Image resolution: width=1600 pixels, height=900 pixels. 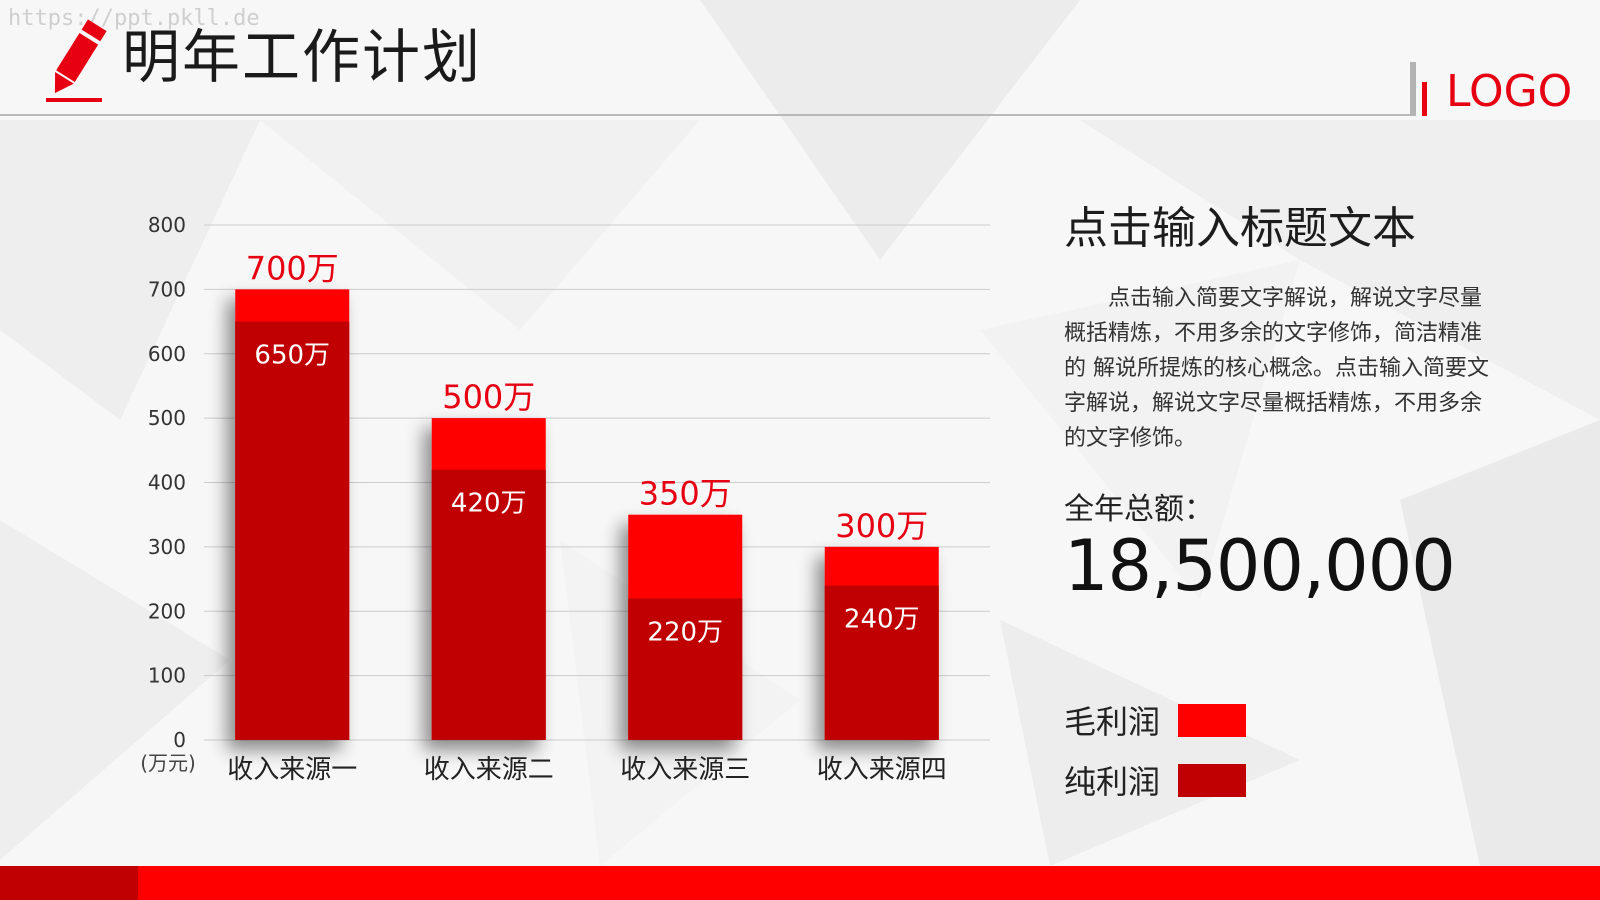 I want to click on legend-item-net: 纯利润, so click(x=1155, y=780).